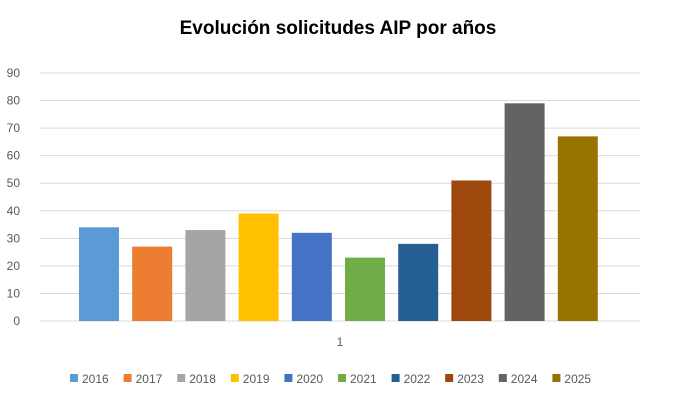 The image size is (676, 401). What do you see at coordinates (14, 101) in the screenshot?
I see `y-tick-label: 80` at bounding box center [14, 101].